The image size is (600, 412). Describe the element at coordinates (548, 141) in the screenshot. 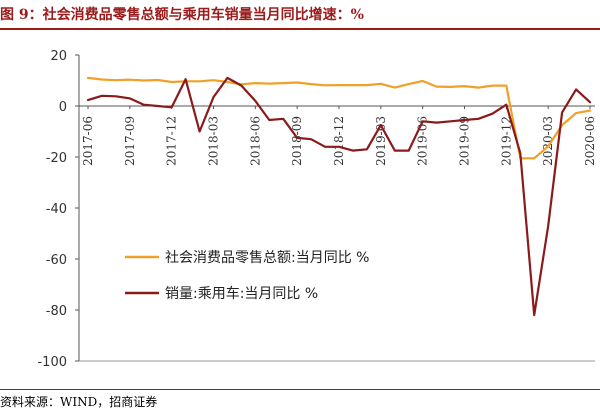

I see `x-tick-label: 2020-03` at that location.